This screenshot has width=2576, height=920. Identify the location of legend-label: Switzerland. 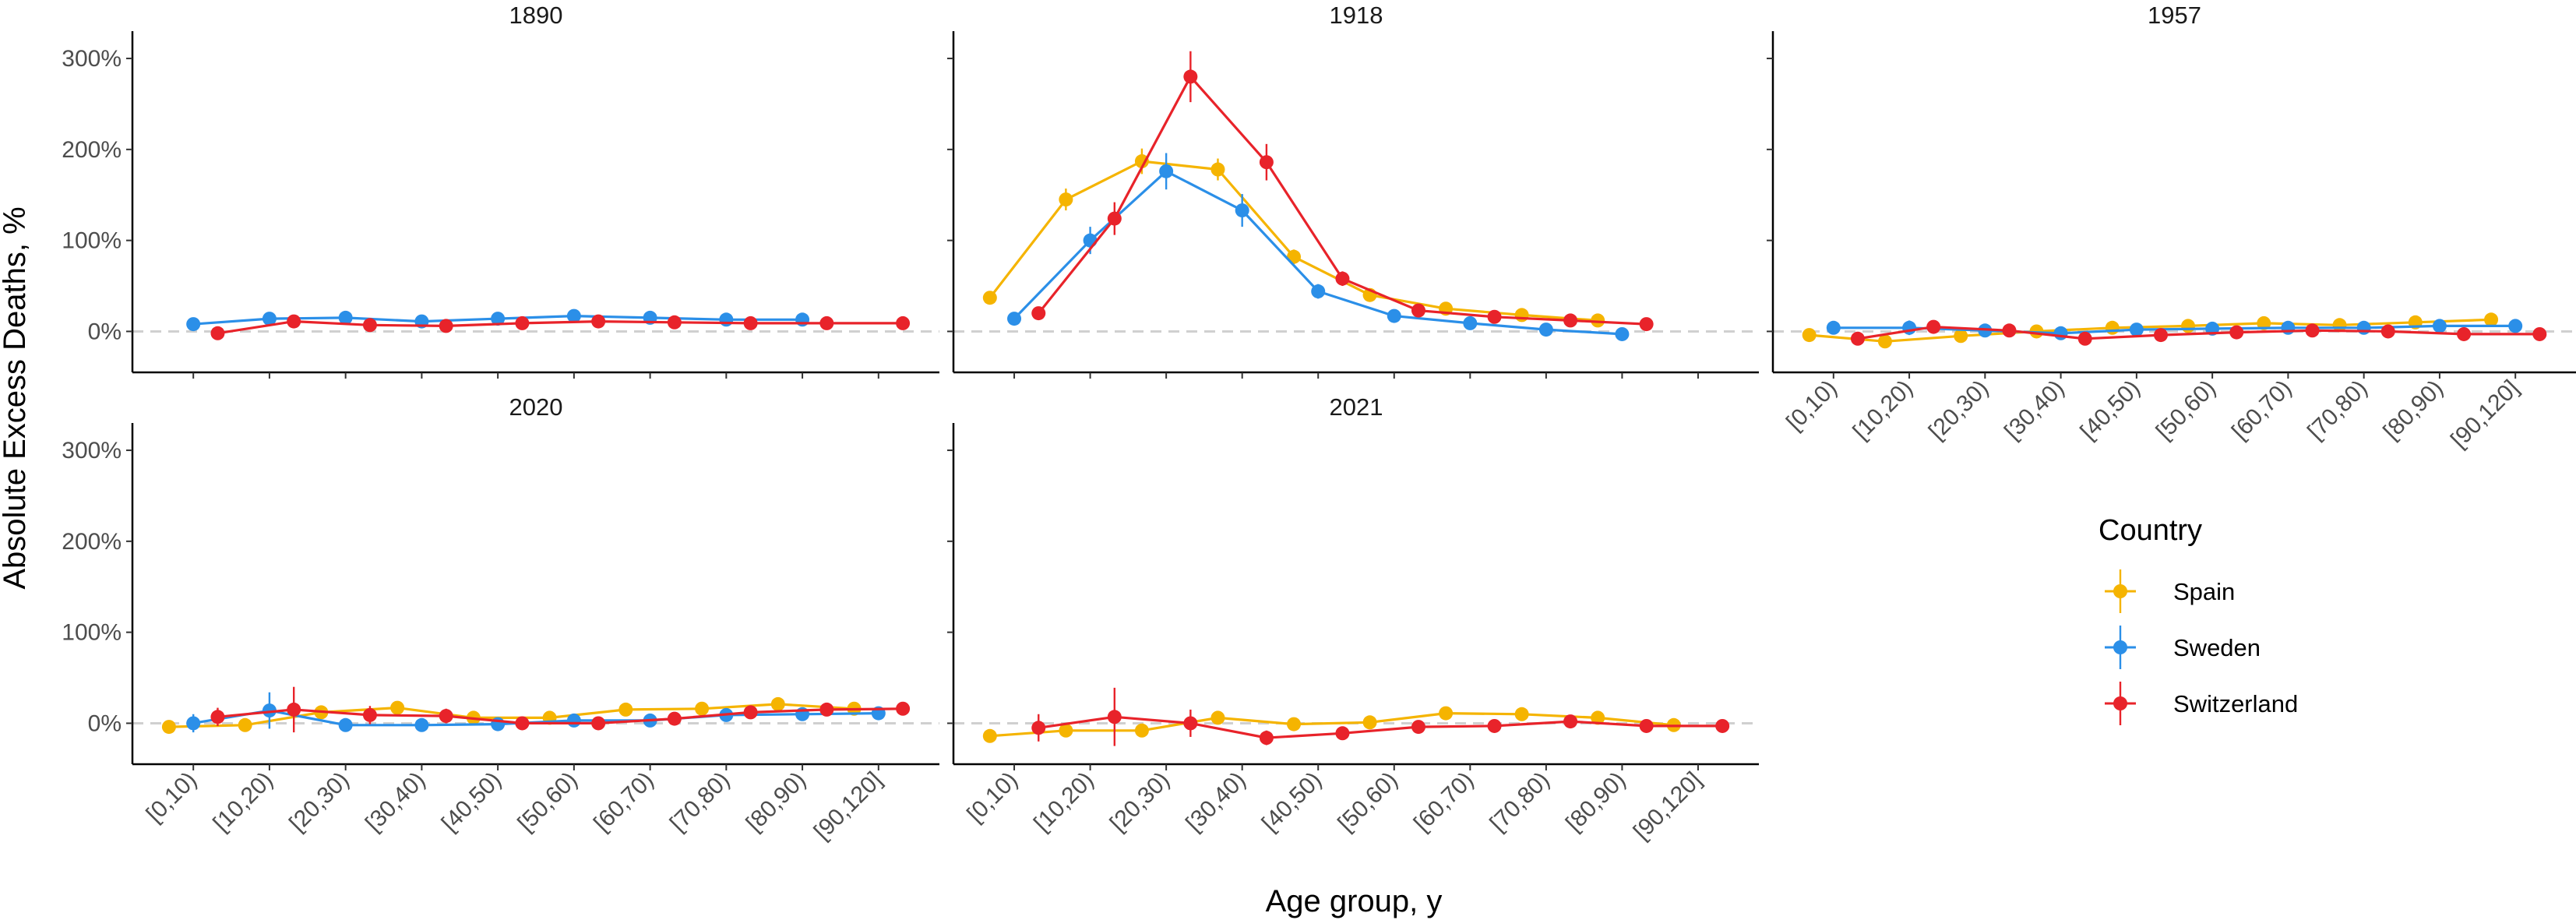
(2235, 703).